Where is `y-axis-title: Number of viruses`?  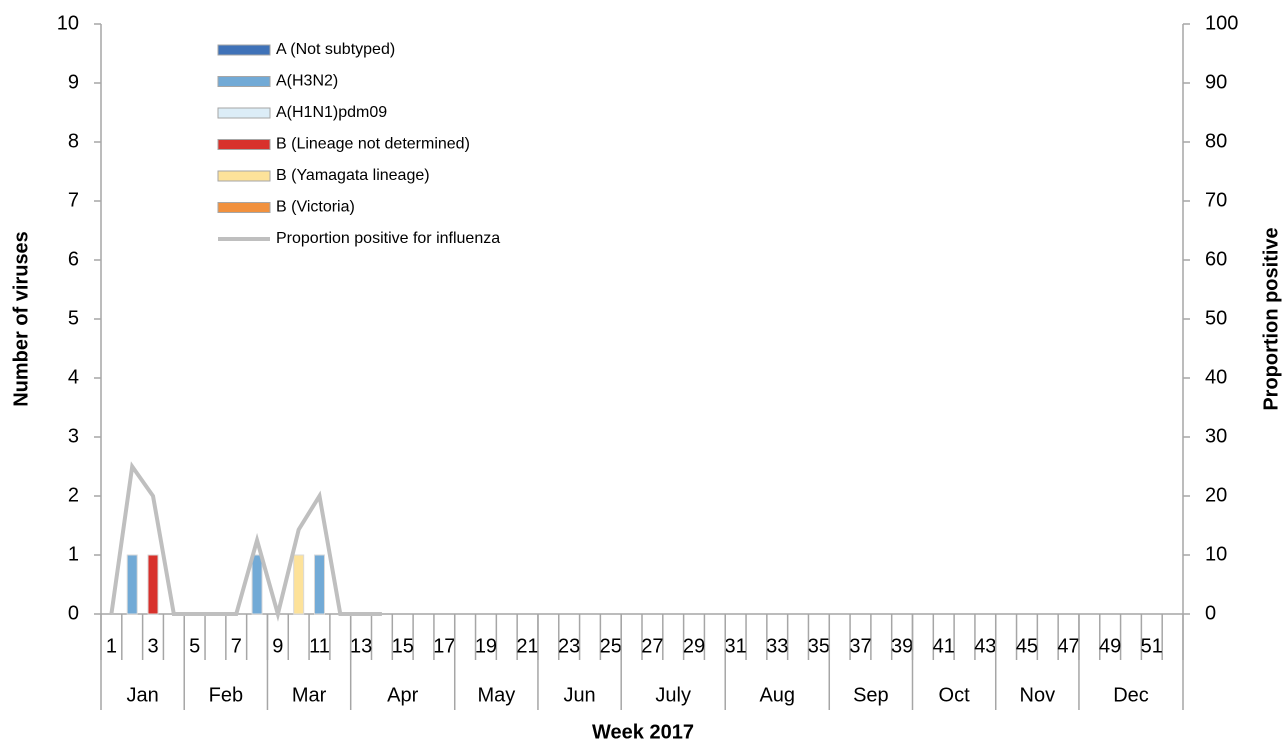 y-axis-title: Number of viruses is located at coordinates (21, 319).